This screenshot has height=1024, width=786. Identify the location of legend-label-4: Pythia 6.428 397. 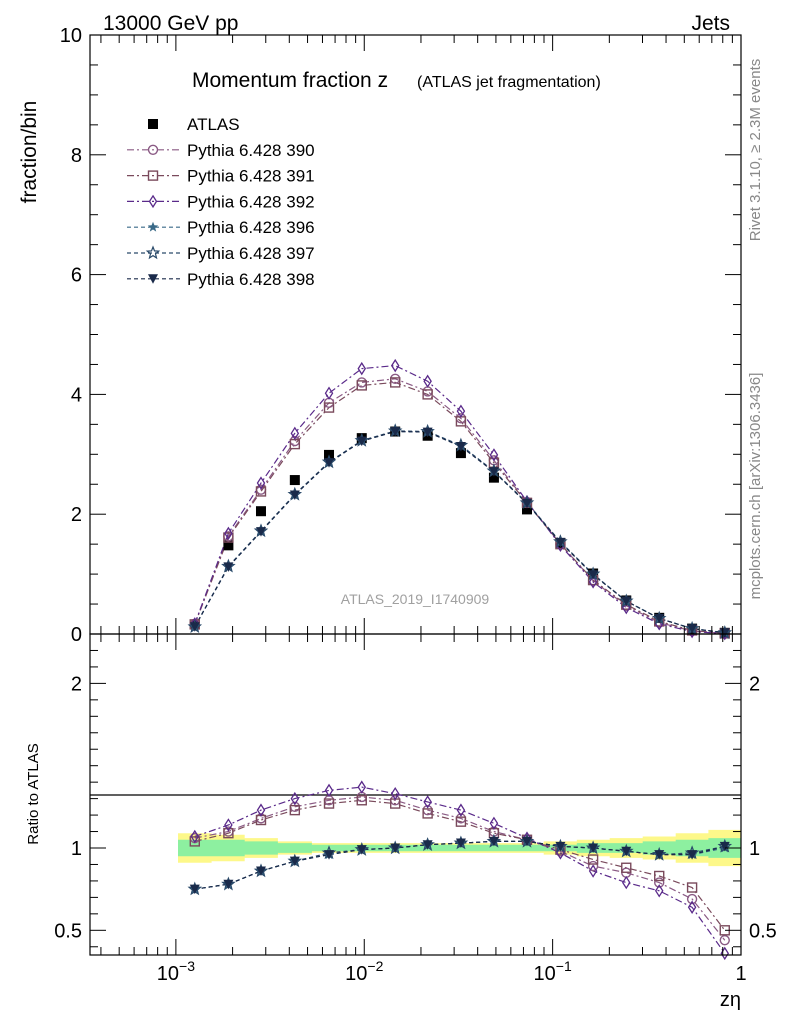
(251, 253).